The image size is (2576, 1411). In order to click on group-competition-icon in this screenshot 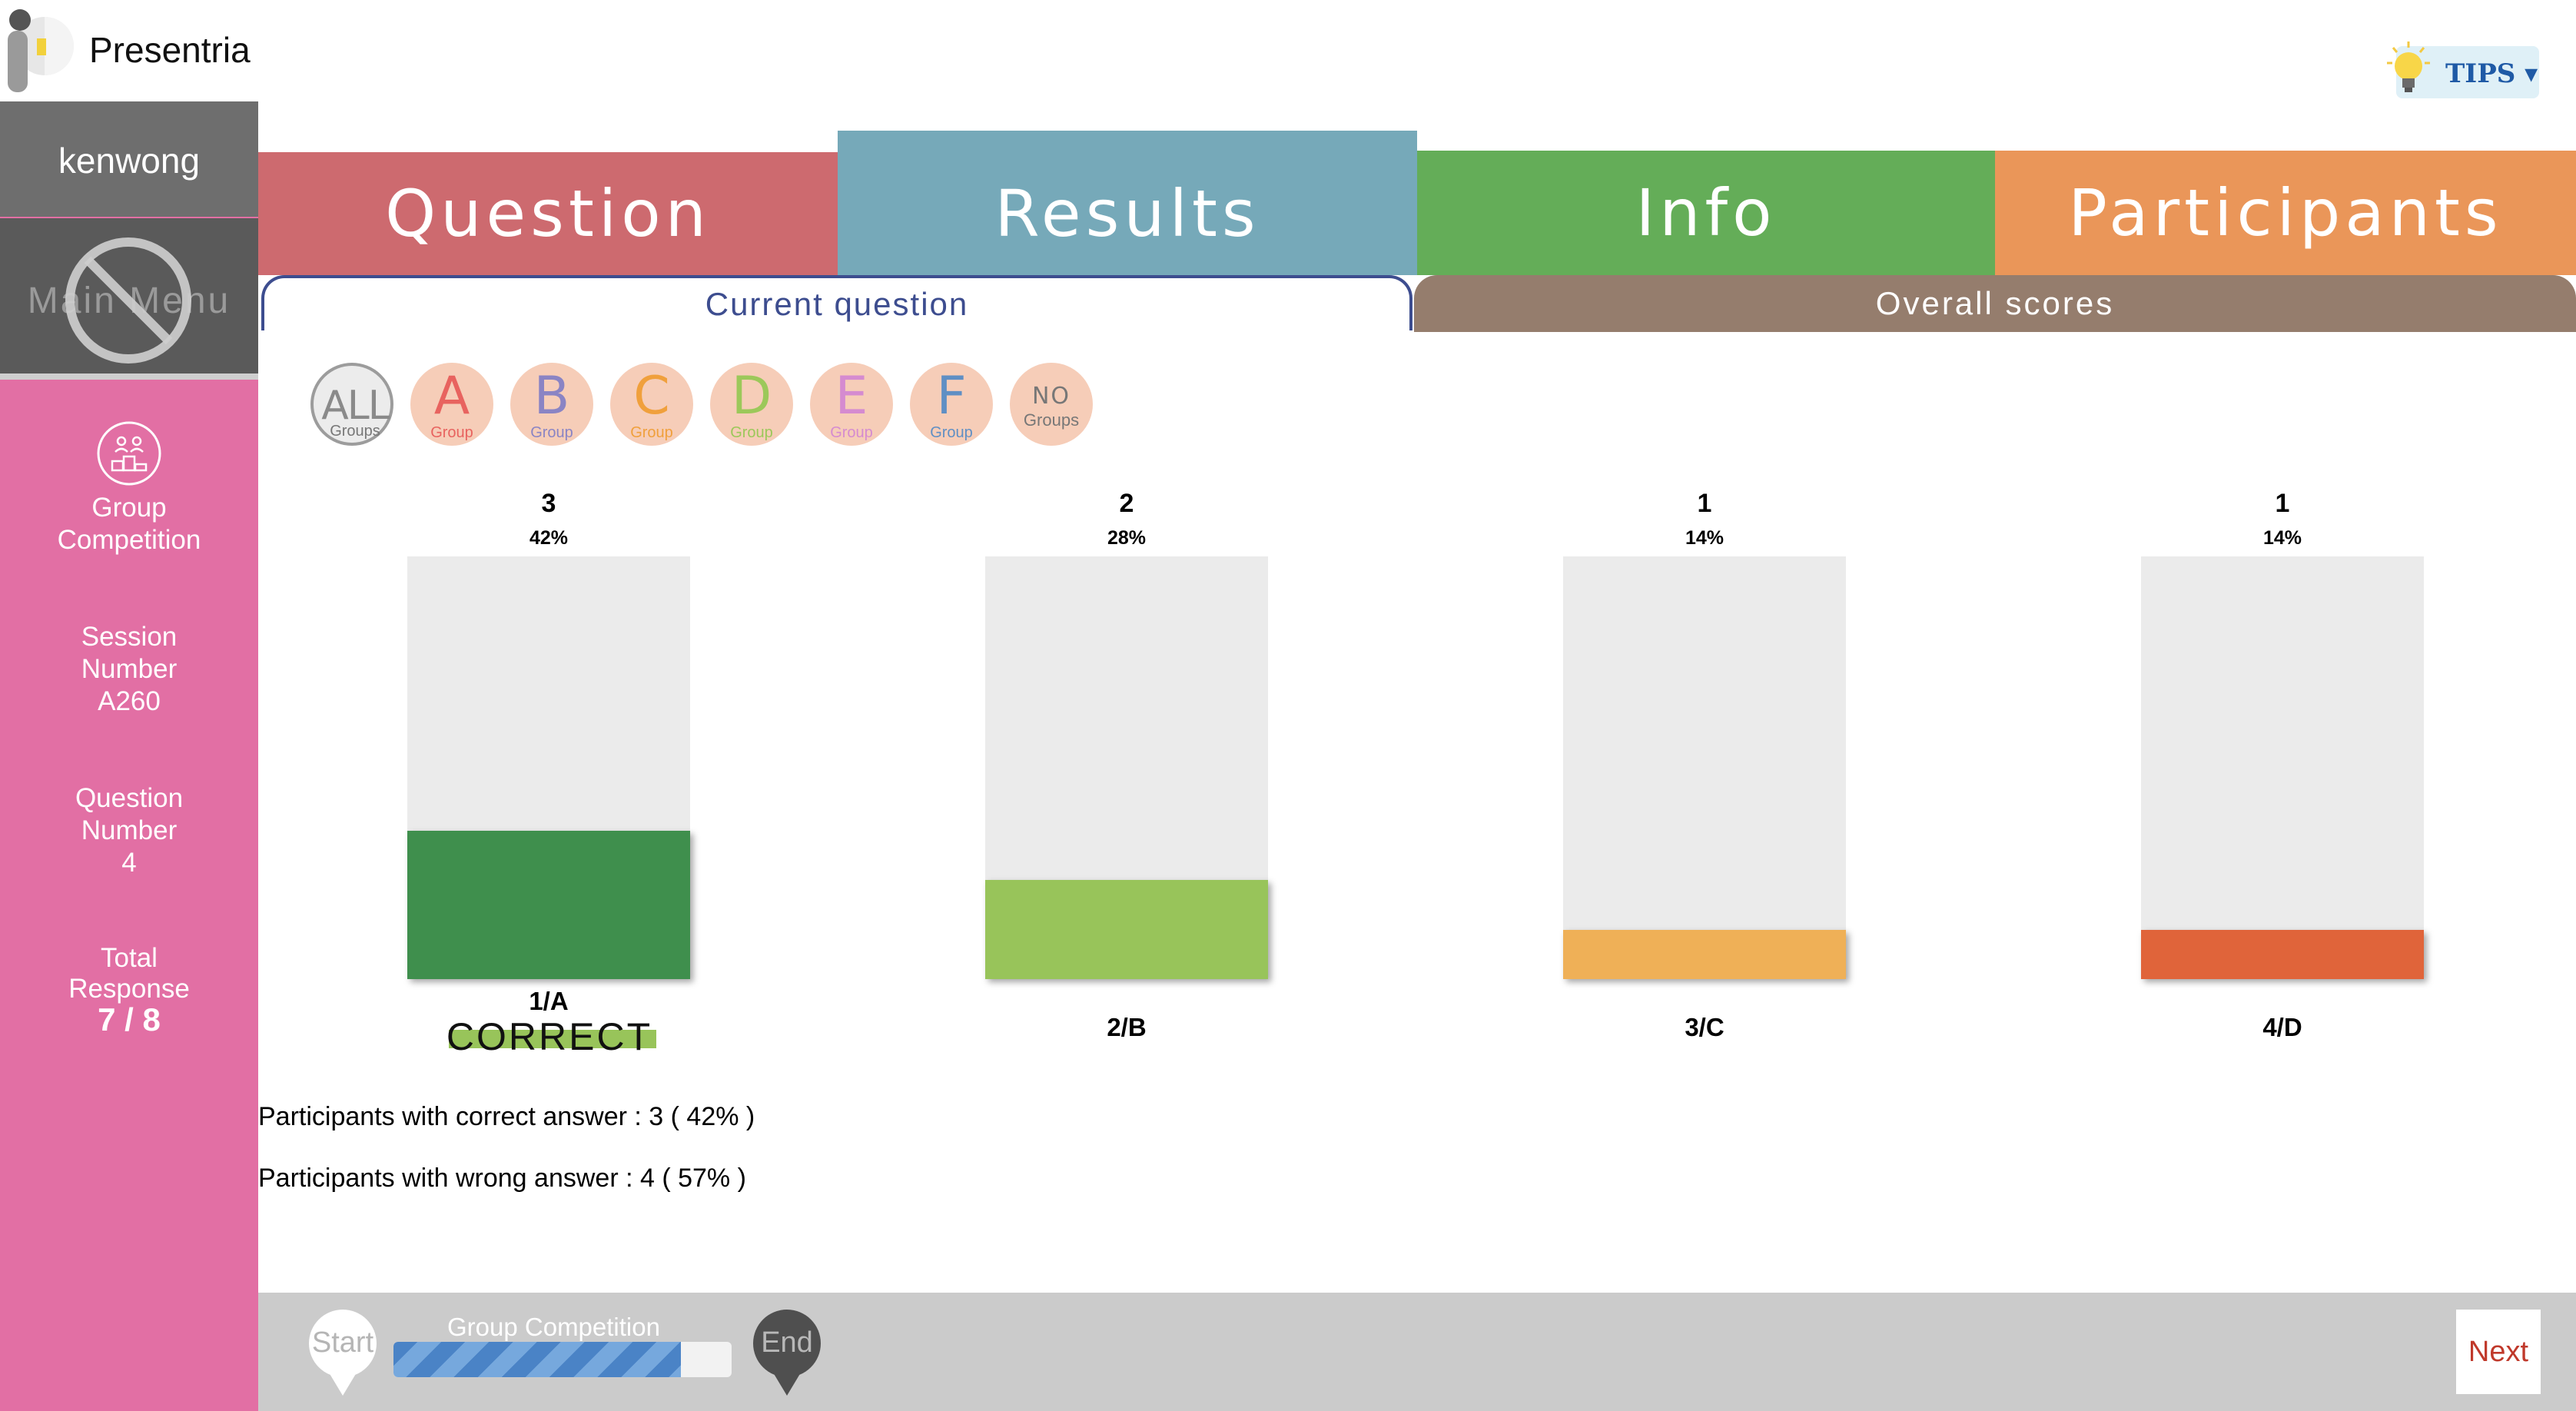, I will do `click(129, 453)`.